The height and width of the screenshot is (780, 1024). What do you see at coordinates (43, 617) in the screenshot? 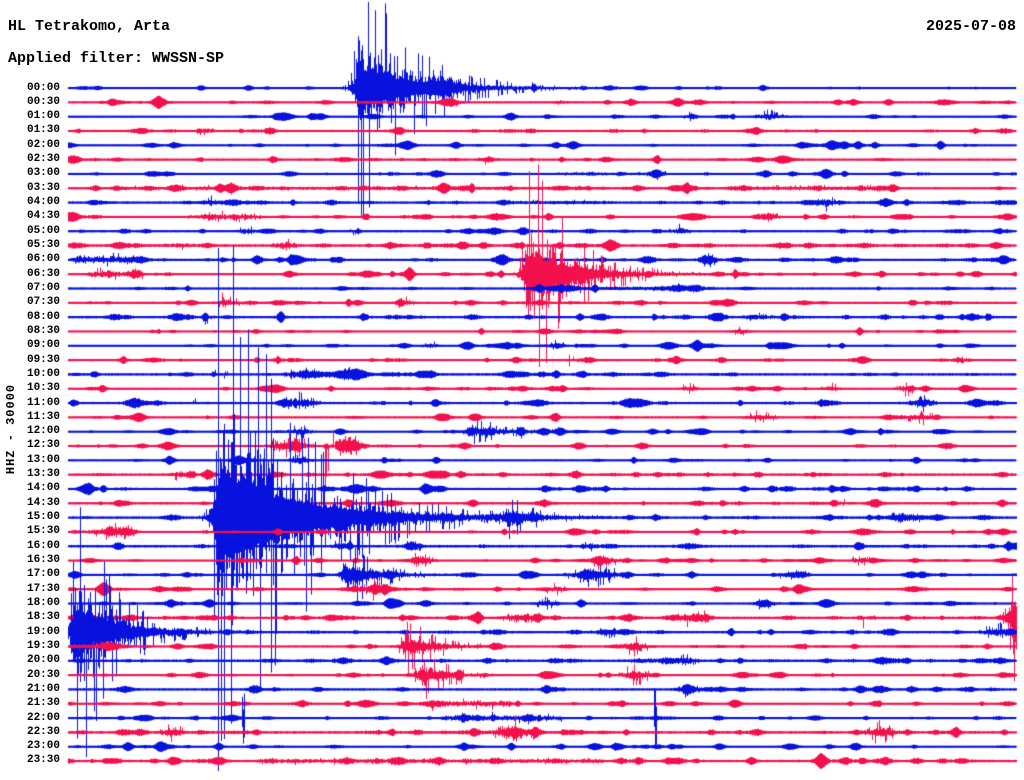
I see `time-label: 18:30` at bounding box center [43, 617].